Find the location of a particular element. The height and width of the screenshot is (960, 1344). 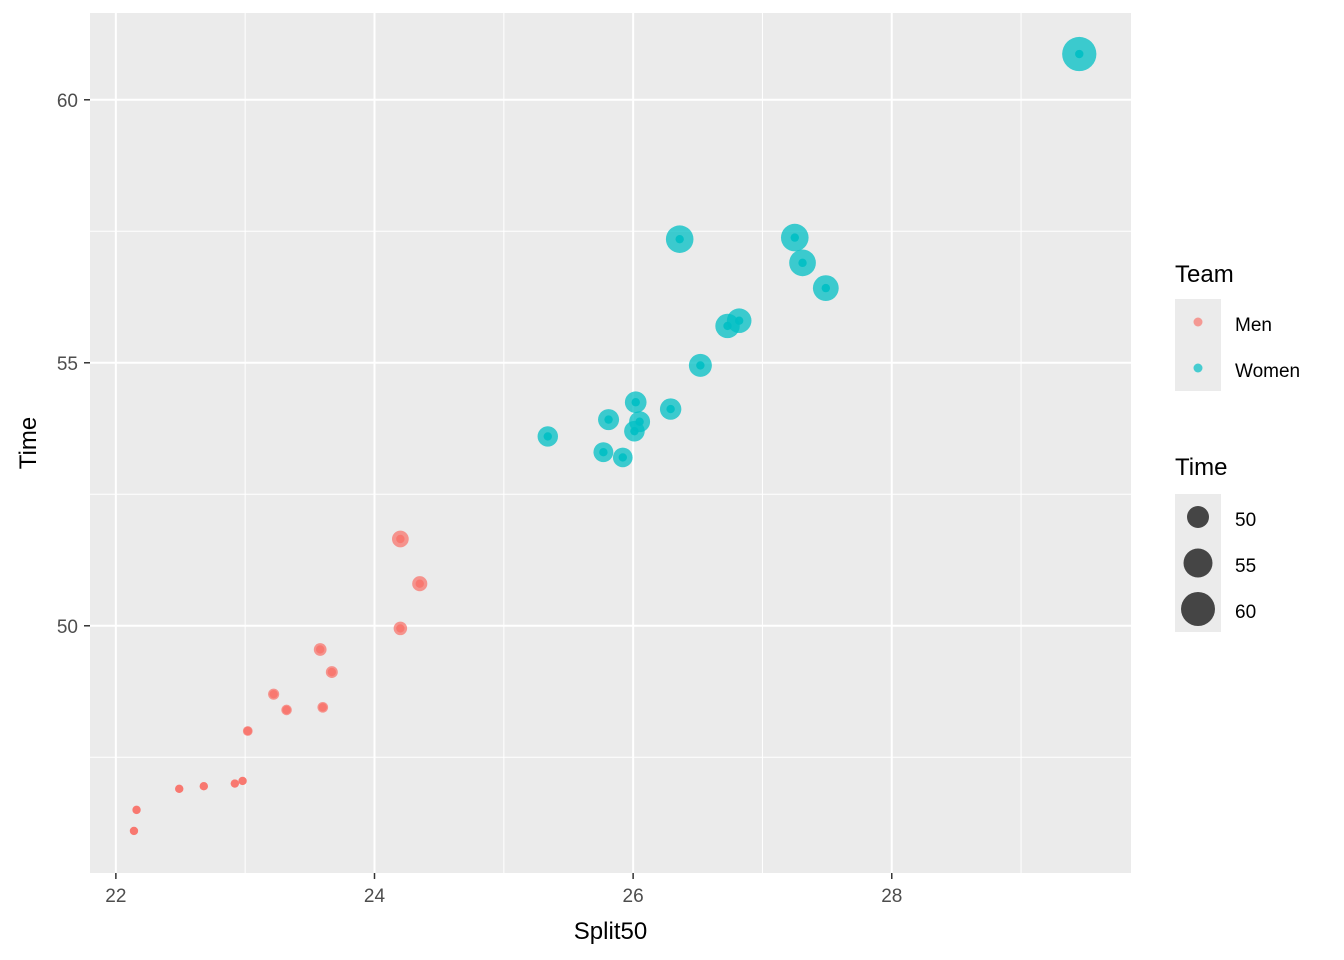

y-tick-label: 50 is located at coordinates (67, 627).